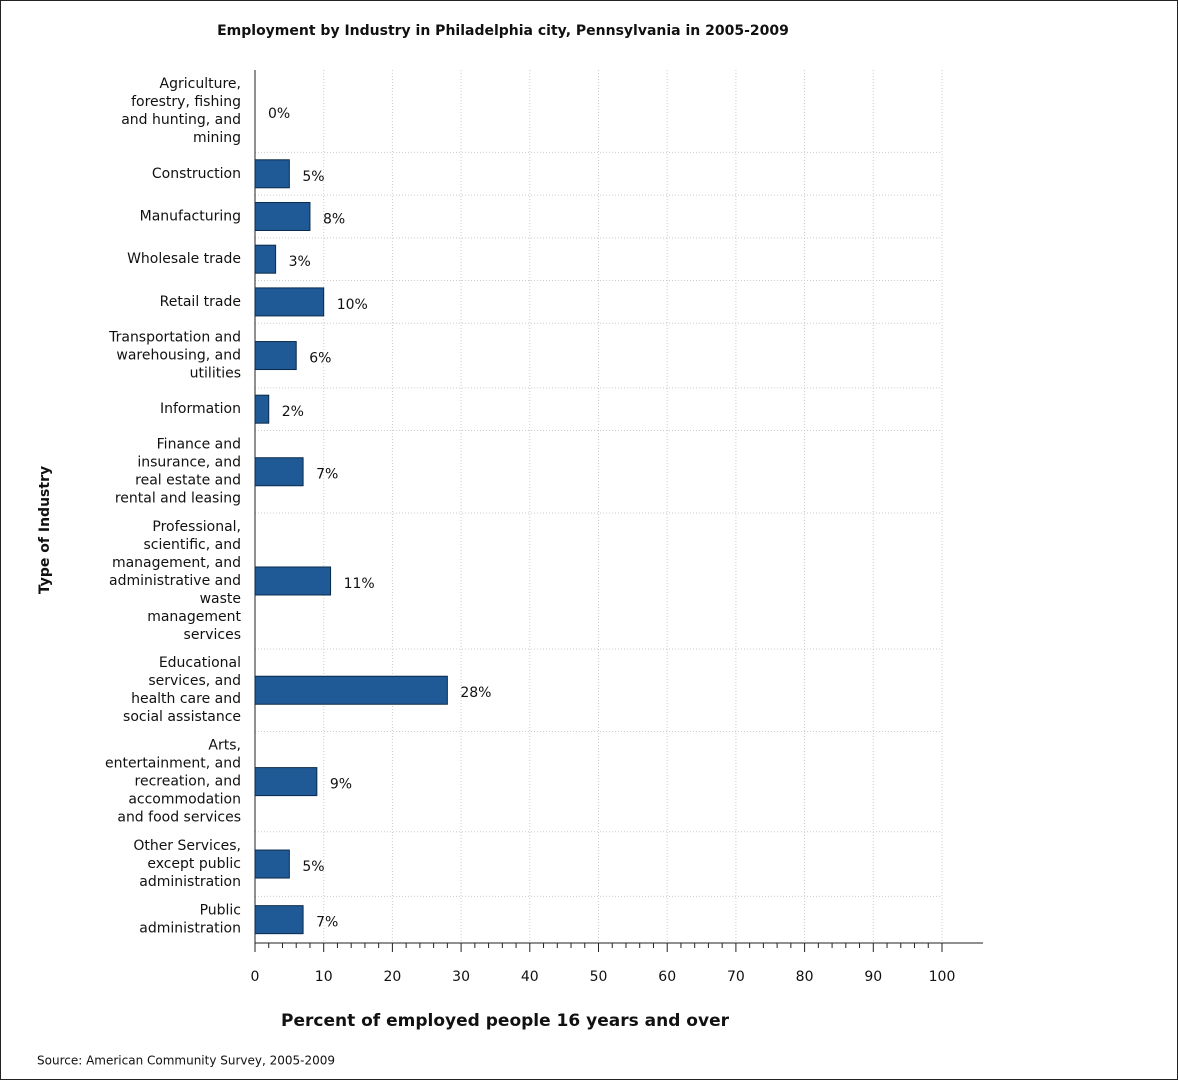 The image size is (1178, 1080). I want to click on value-label: 10%, so click(352, 305).